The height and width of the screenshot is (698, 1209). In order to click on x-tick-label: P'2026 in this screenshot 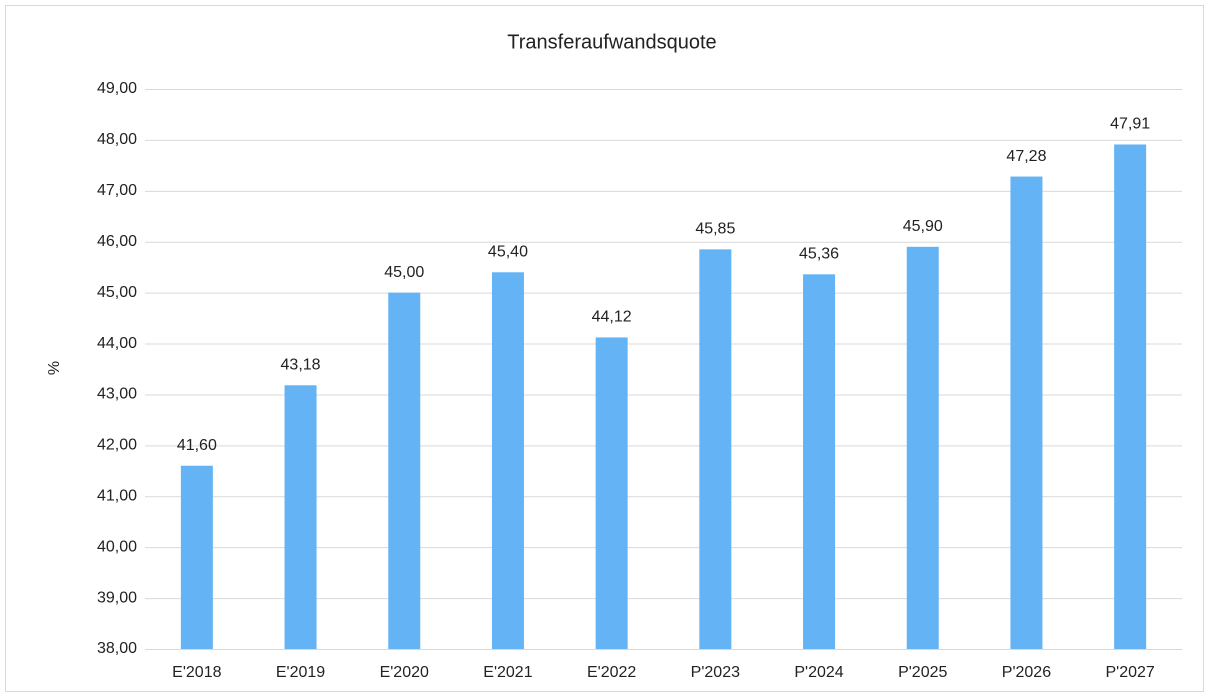, I will do `click(1026, 672)`.